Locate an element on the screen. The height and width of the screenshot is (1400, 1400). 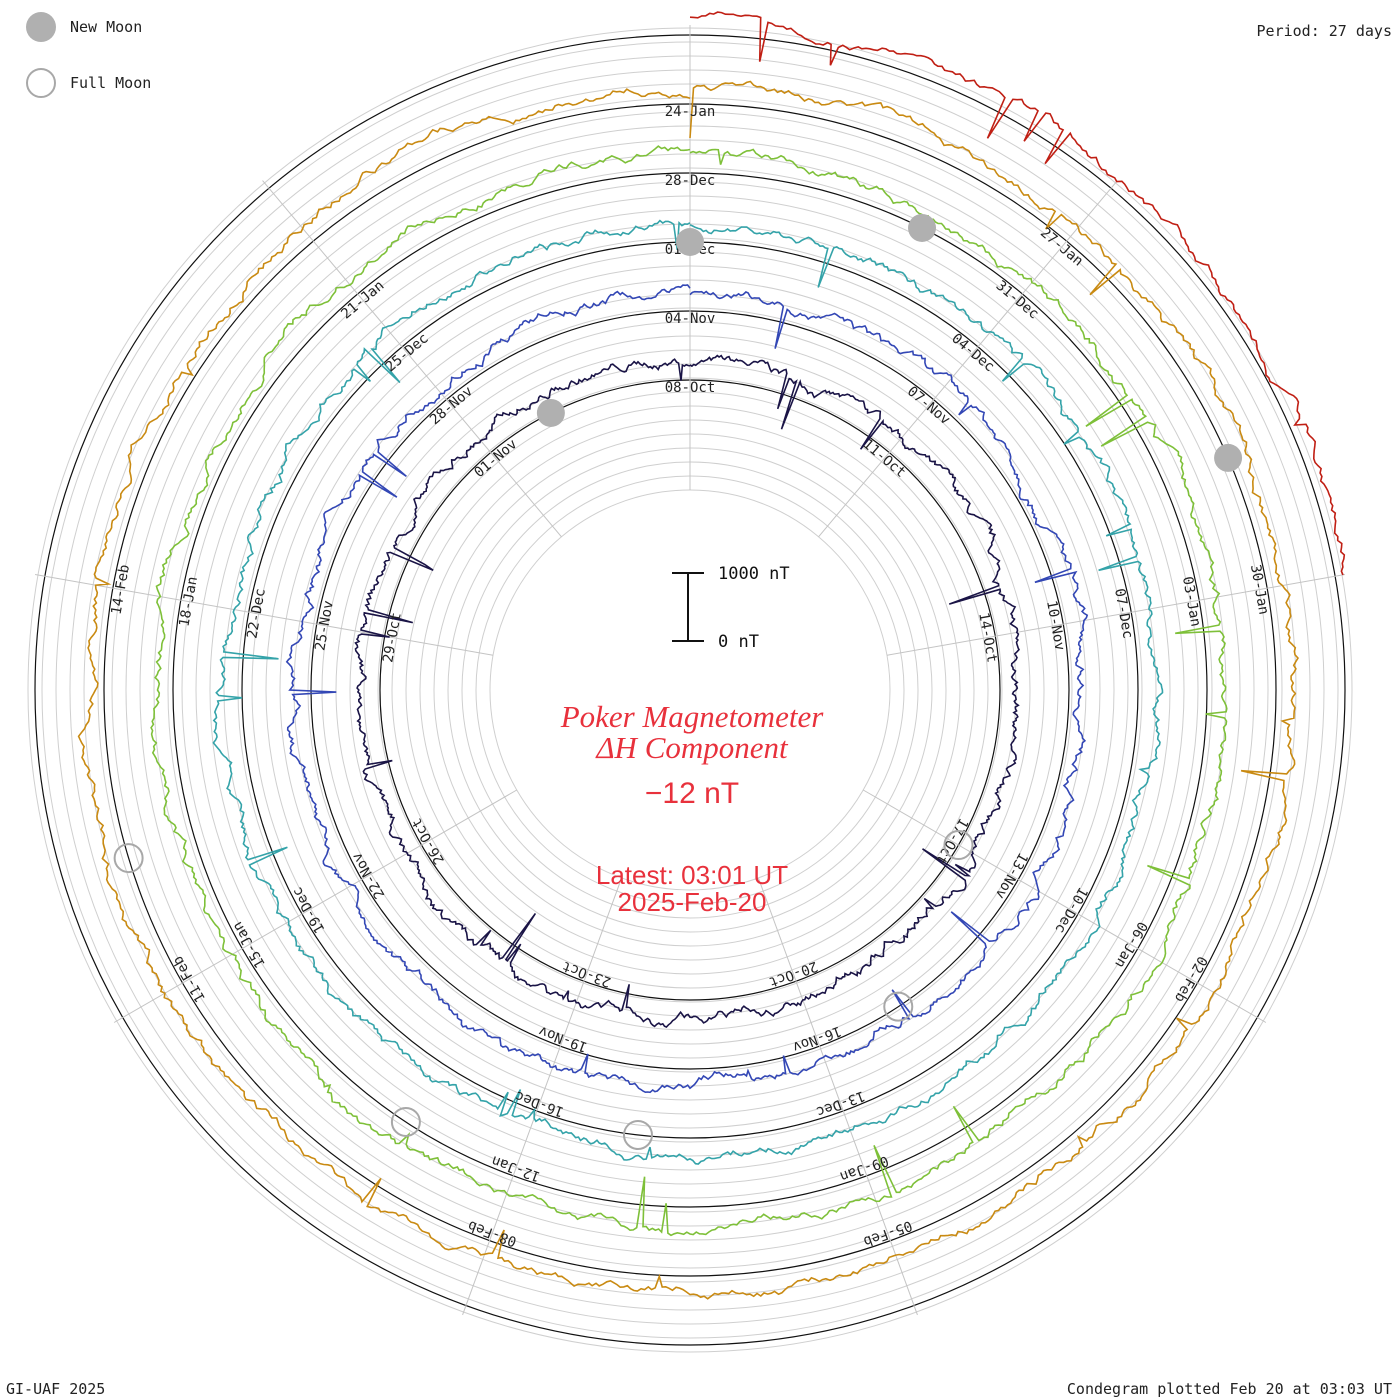
tick-label: 09-Jan is located at coordinates (864, 1168).